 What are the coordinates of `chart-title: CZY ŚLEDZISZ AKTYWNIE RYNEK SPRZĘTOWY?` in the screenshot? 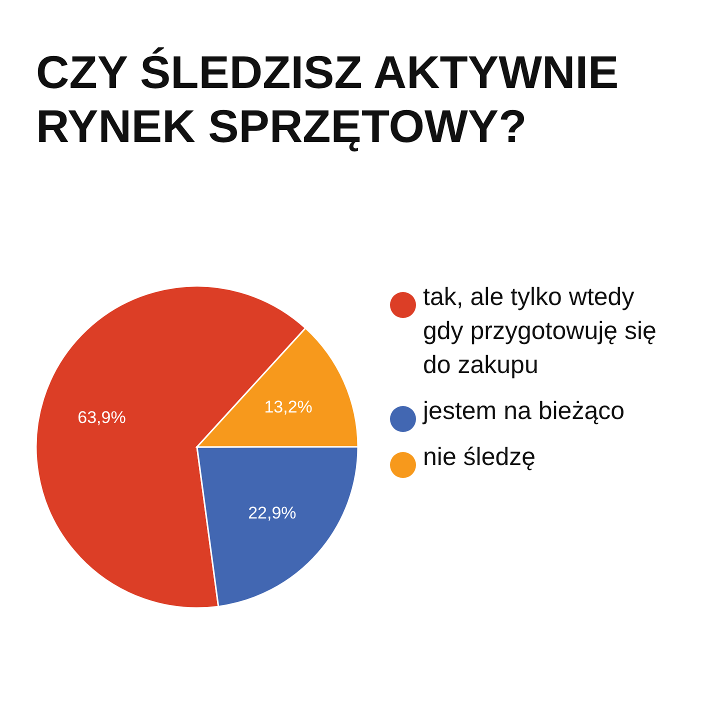 It's located at (327, 99).